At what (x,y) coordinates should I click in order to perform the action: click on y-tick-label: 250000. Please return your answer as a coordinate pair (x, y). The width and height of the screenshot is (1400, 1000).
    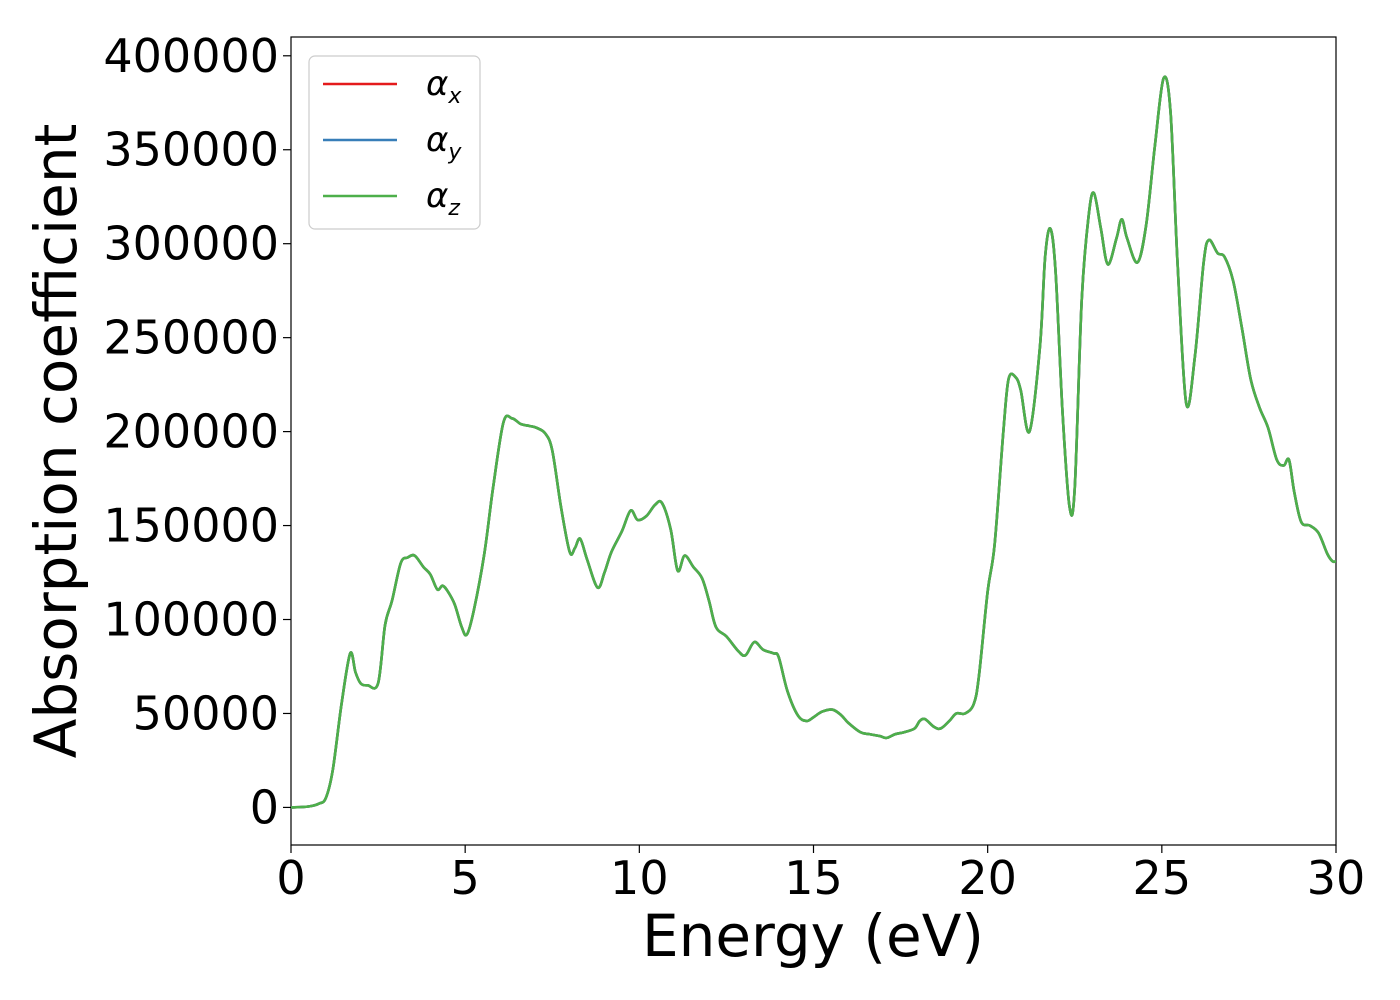
    Looking at the image, I should click on (191, 338).